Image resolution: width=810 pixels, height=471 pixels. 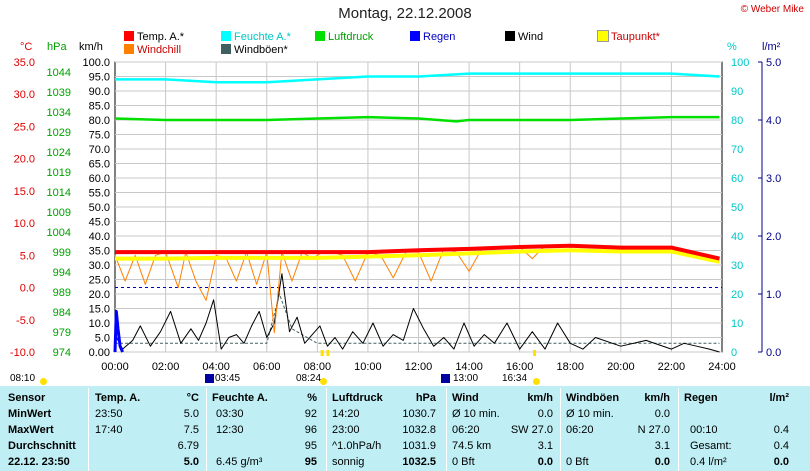 I want to click on timeline-label: 03:45, so click(x=228, y=378).